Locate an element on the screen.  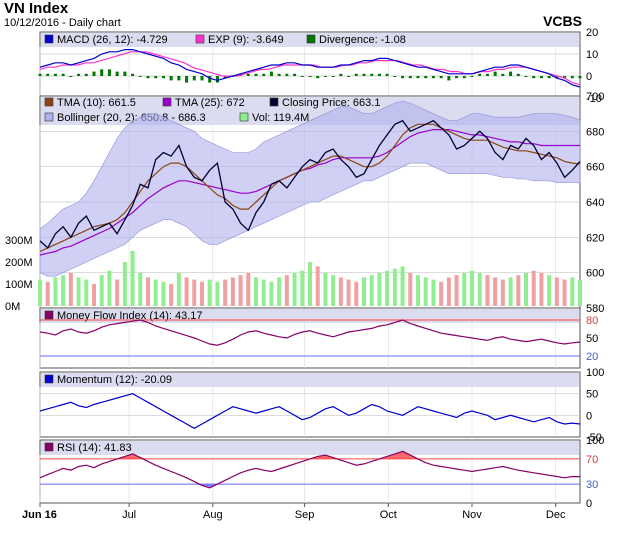
momentum-ytick: 100 is located at coordinates (595, 373).